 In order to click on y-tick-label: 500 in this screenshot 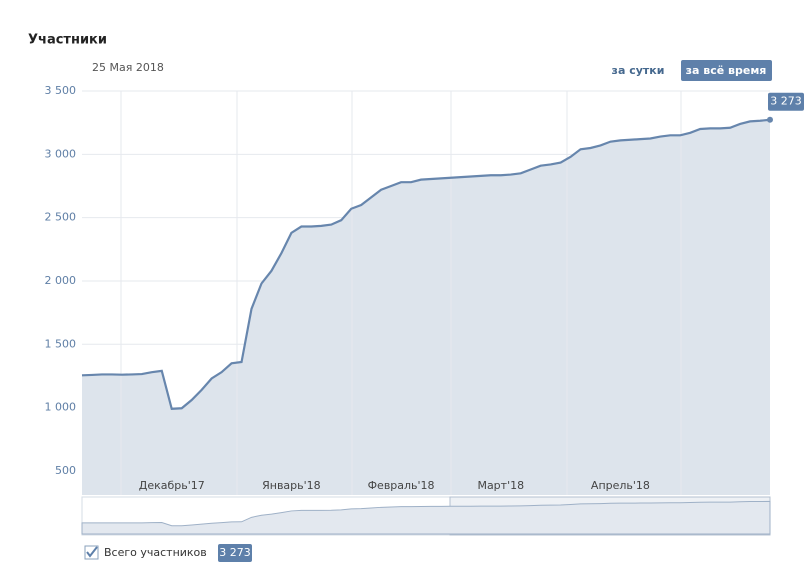, I will do `click(65, 470)`.